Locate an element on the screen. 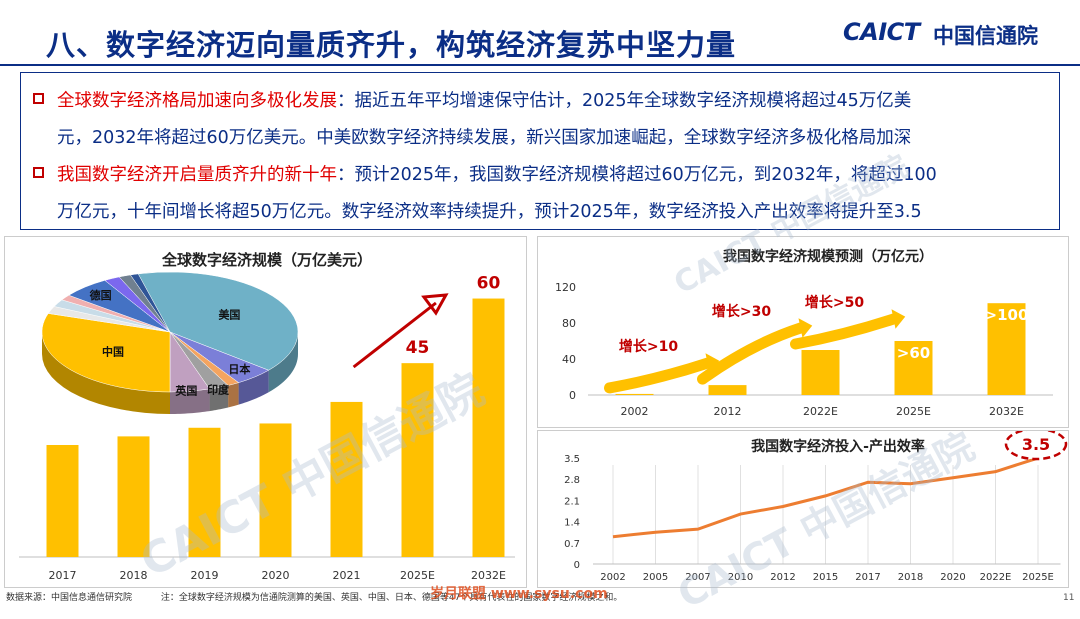 Image resolution: width=1080 pixels, height=619 pixels. pie-slice-label: 中国 is located at coordinates (113, 351).